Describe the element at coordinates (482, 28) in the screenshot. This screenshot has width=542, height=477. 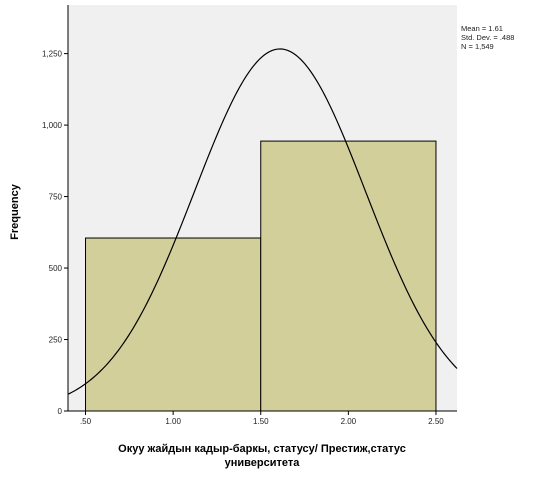
I see `stat-mean: Mean = 1.61` at that location.